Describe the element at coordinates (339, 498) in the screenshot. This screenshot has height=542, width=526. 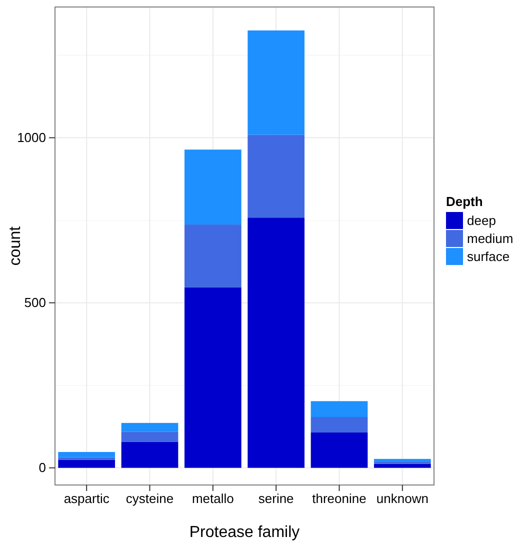
I see `x-tick-label: threonine` at that location.